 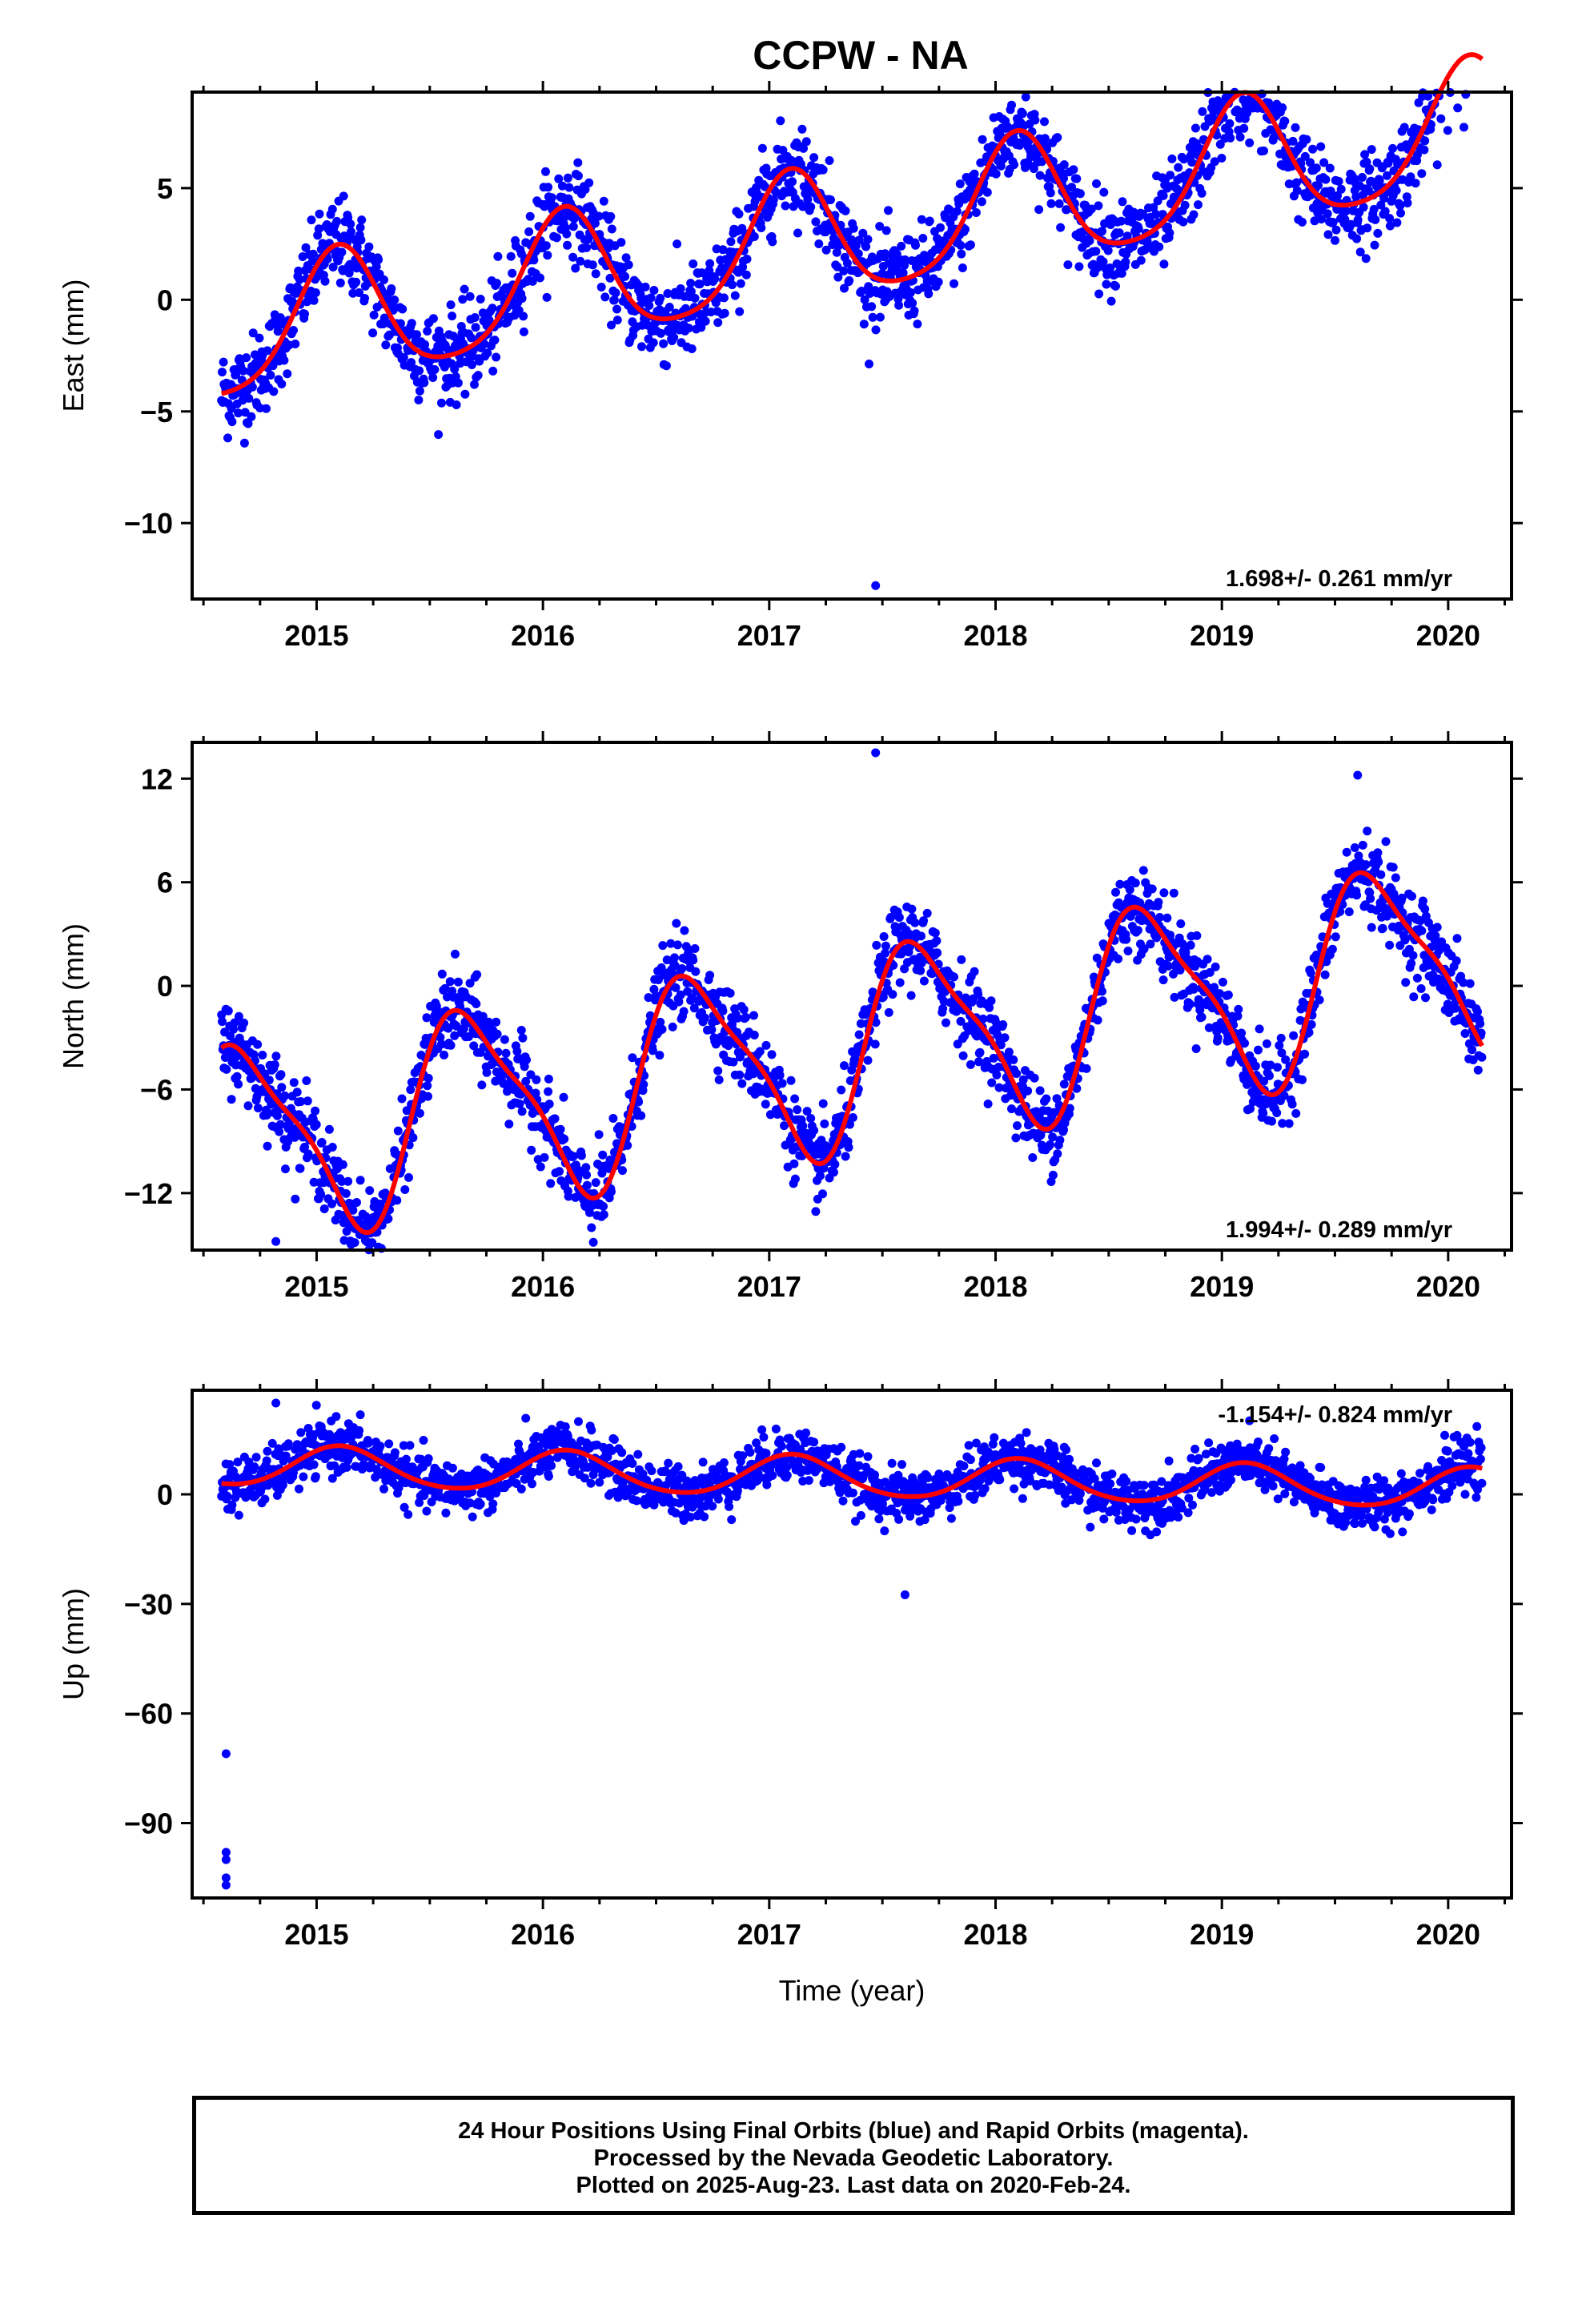 I want to click on y-tick-label: 0, so click(x=165, y=987).